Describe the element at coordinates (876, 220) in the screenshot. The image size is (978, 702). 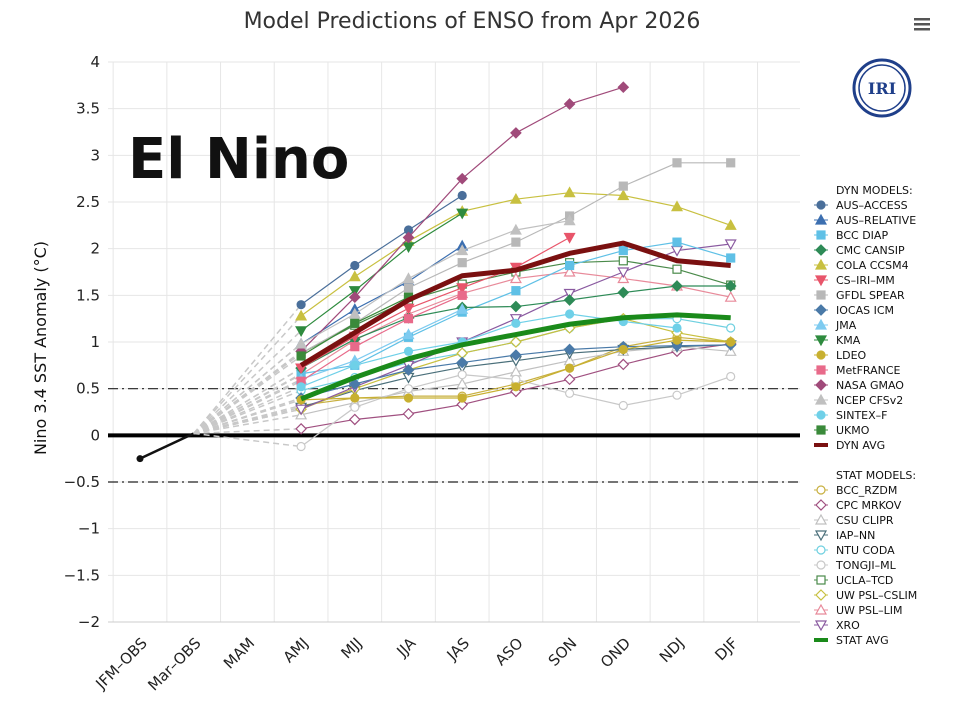
I see `legend-label: AUS–RELATIVE` at that location.